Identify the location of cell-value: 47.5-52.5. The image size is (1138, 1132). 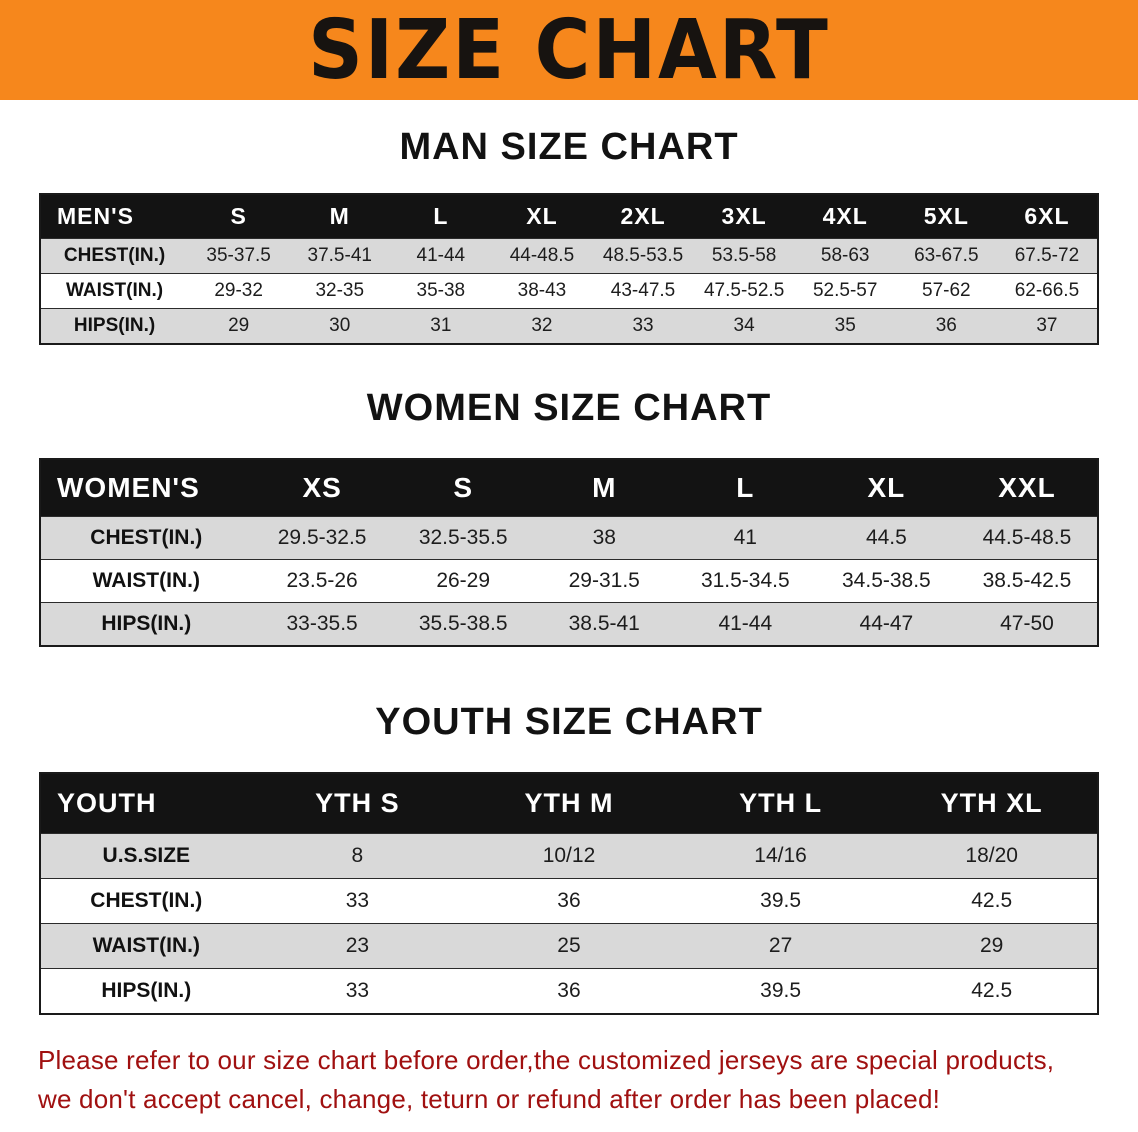
(744, 291).